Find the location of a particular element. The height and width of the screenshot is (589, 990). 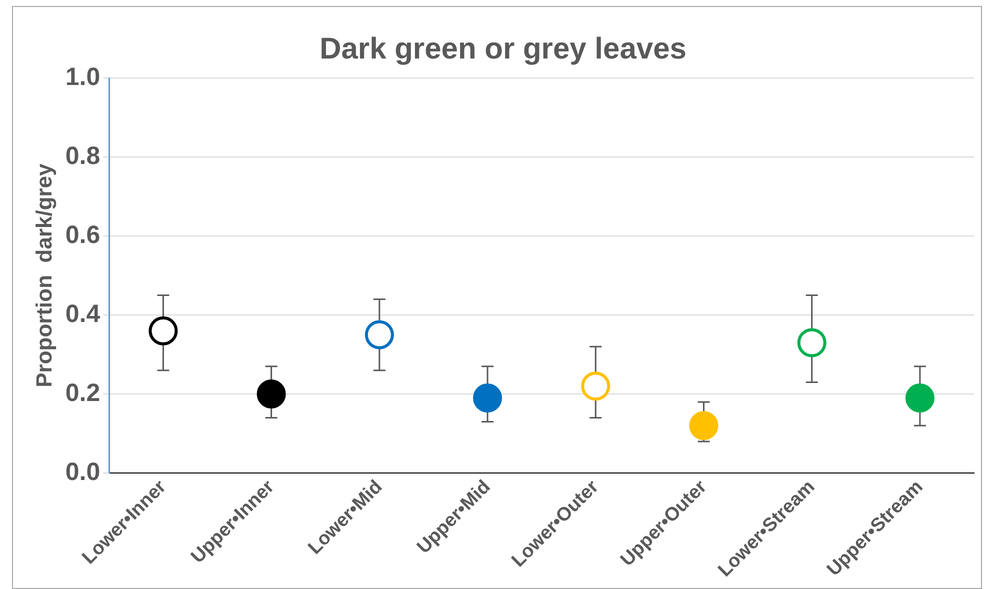

chart-title: Dark green or grey leaves is located at coordinates (503, 49).